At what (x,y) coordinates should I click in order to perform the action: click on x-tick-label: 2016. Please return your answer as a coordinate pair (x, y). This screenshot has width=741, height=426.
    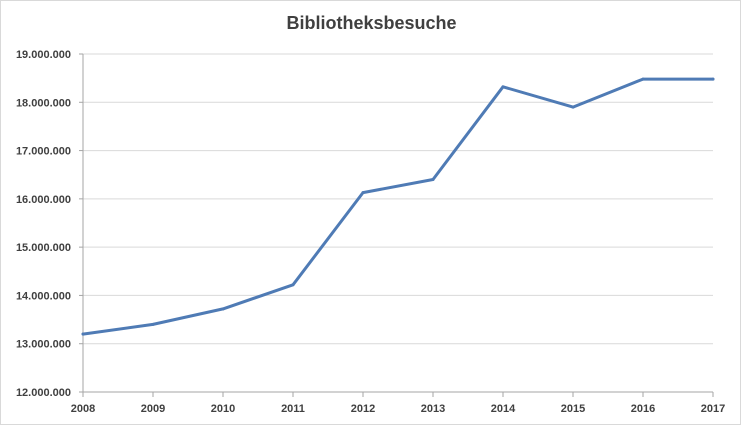
    Looking at the image, I should click on (643, 409).